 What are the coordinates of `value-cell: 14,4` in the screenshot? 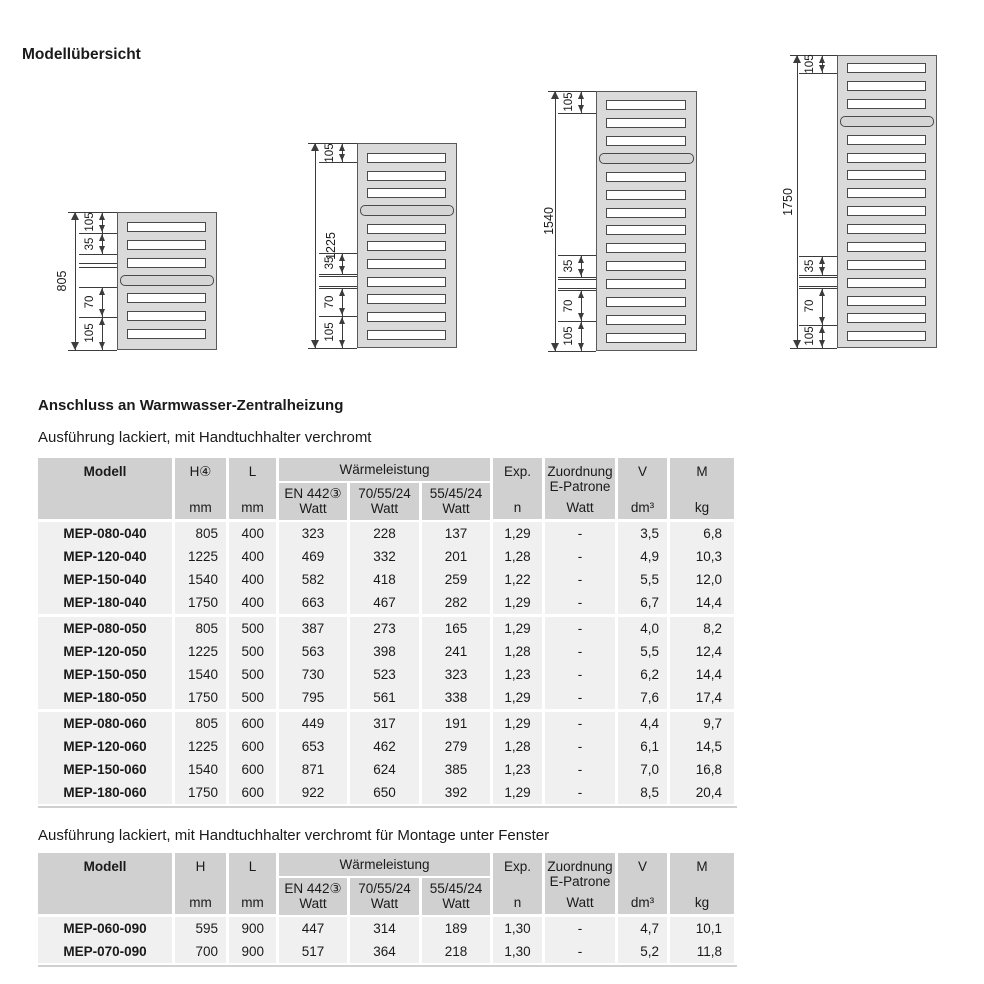 It's located at (702, 674).